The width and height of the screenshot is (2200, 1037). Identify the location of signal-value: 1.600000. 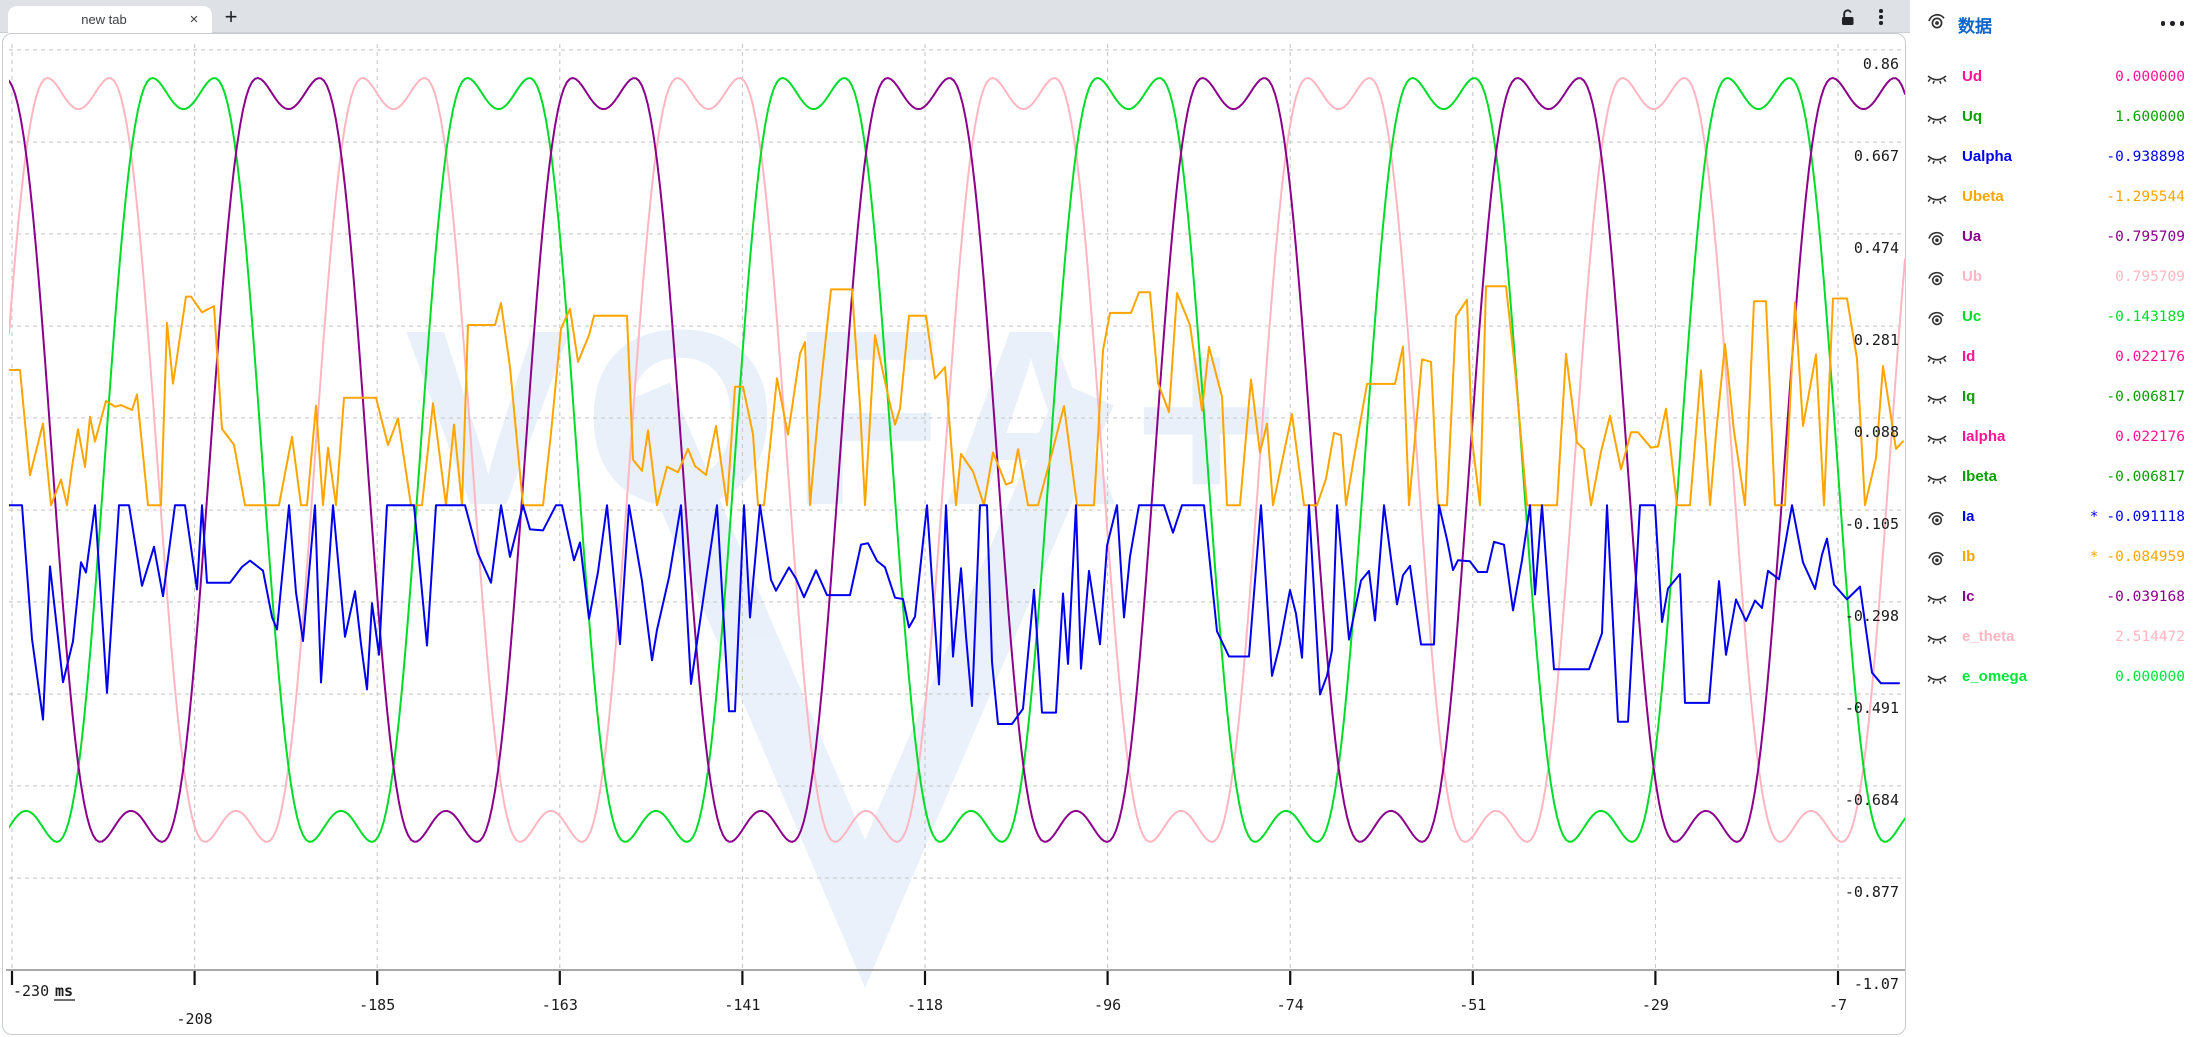
(2150, 117).